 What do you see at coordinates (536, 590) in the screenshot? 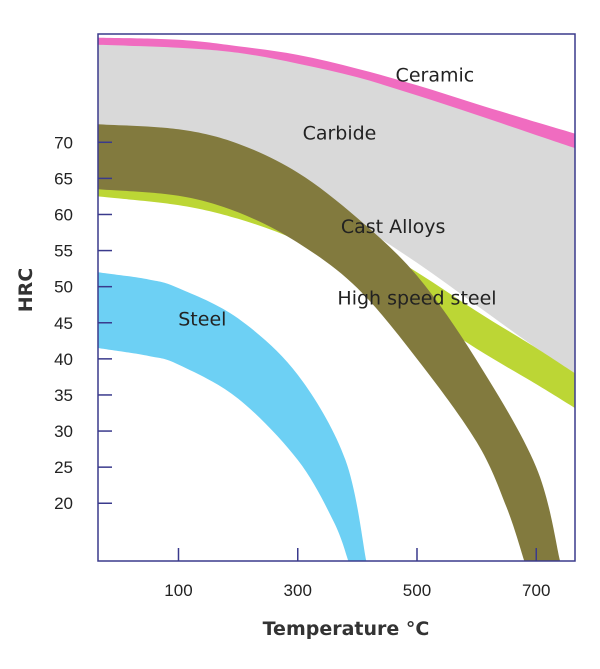
I see `x-tick-label-700: 700` at bounding box center [536, 590].